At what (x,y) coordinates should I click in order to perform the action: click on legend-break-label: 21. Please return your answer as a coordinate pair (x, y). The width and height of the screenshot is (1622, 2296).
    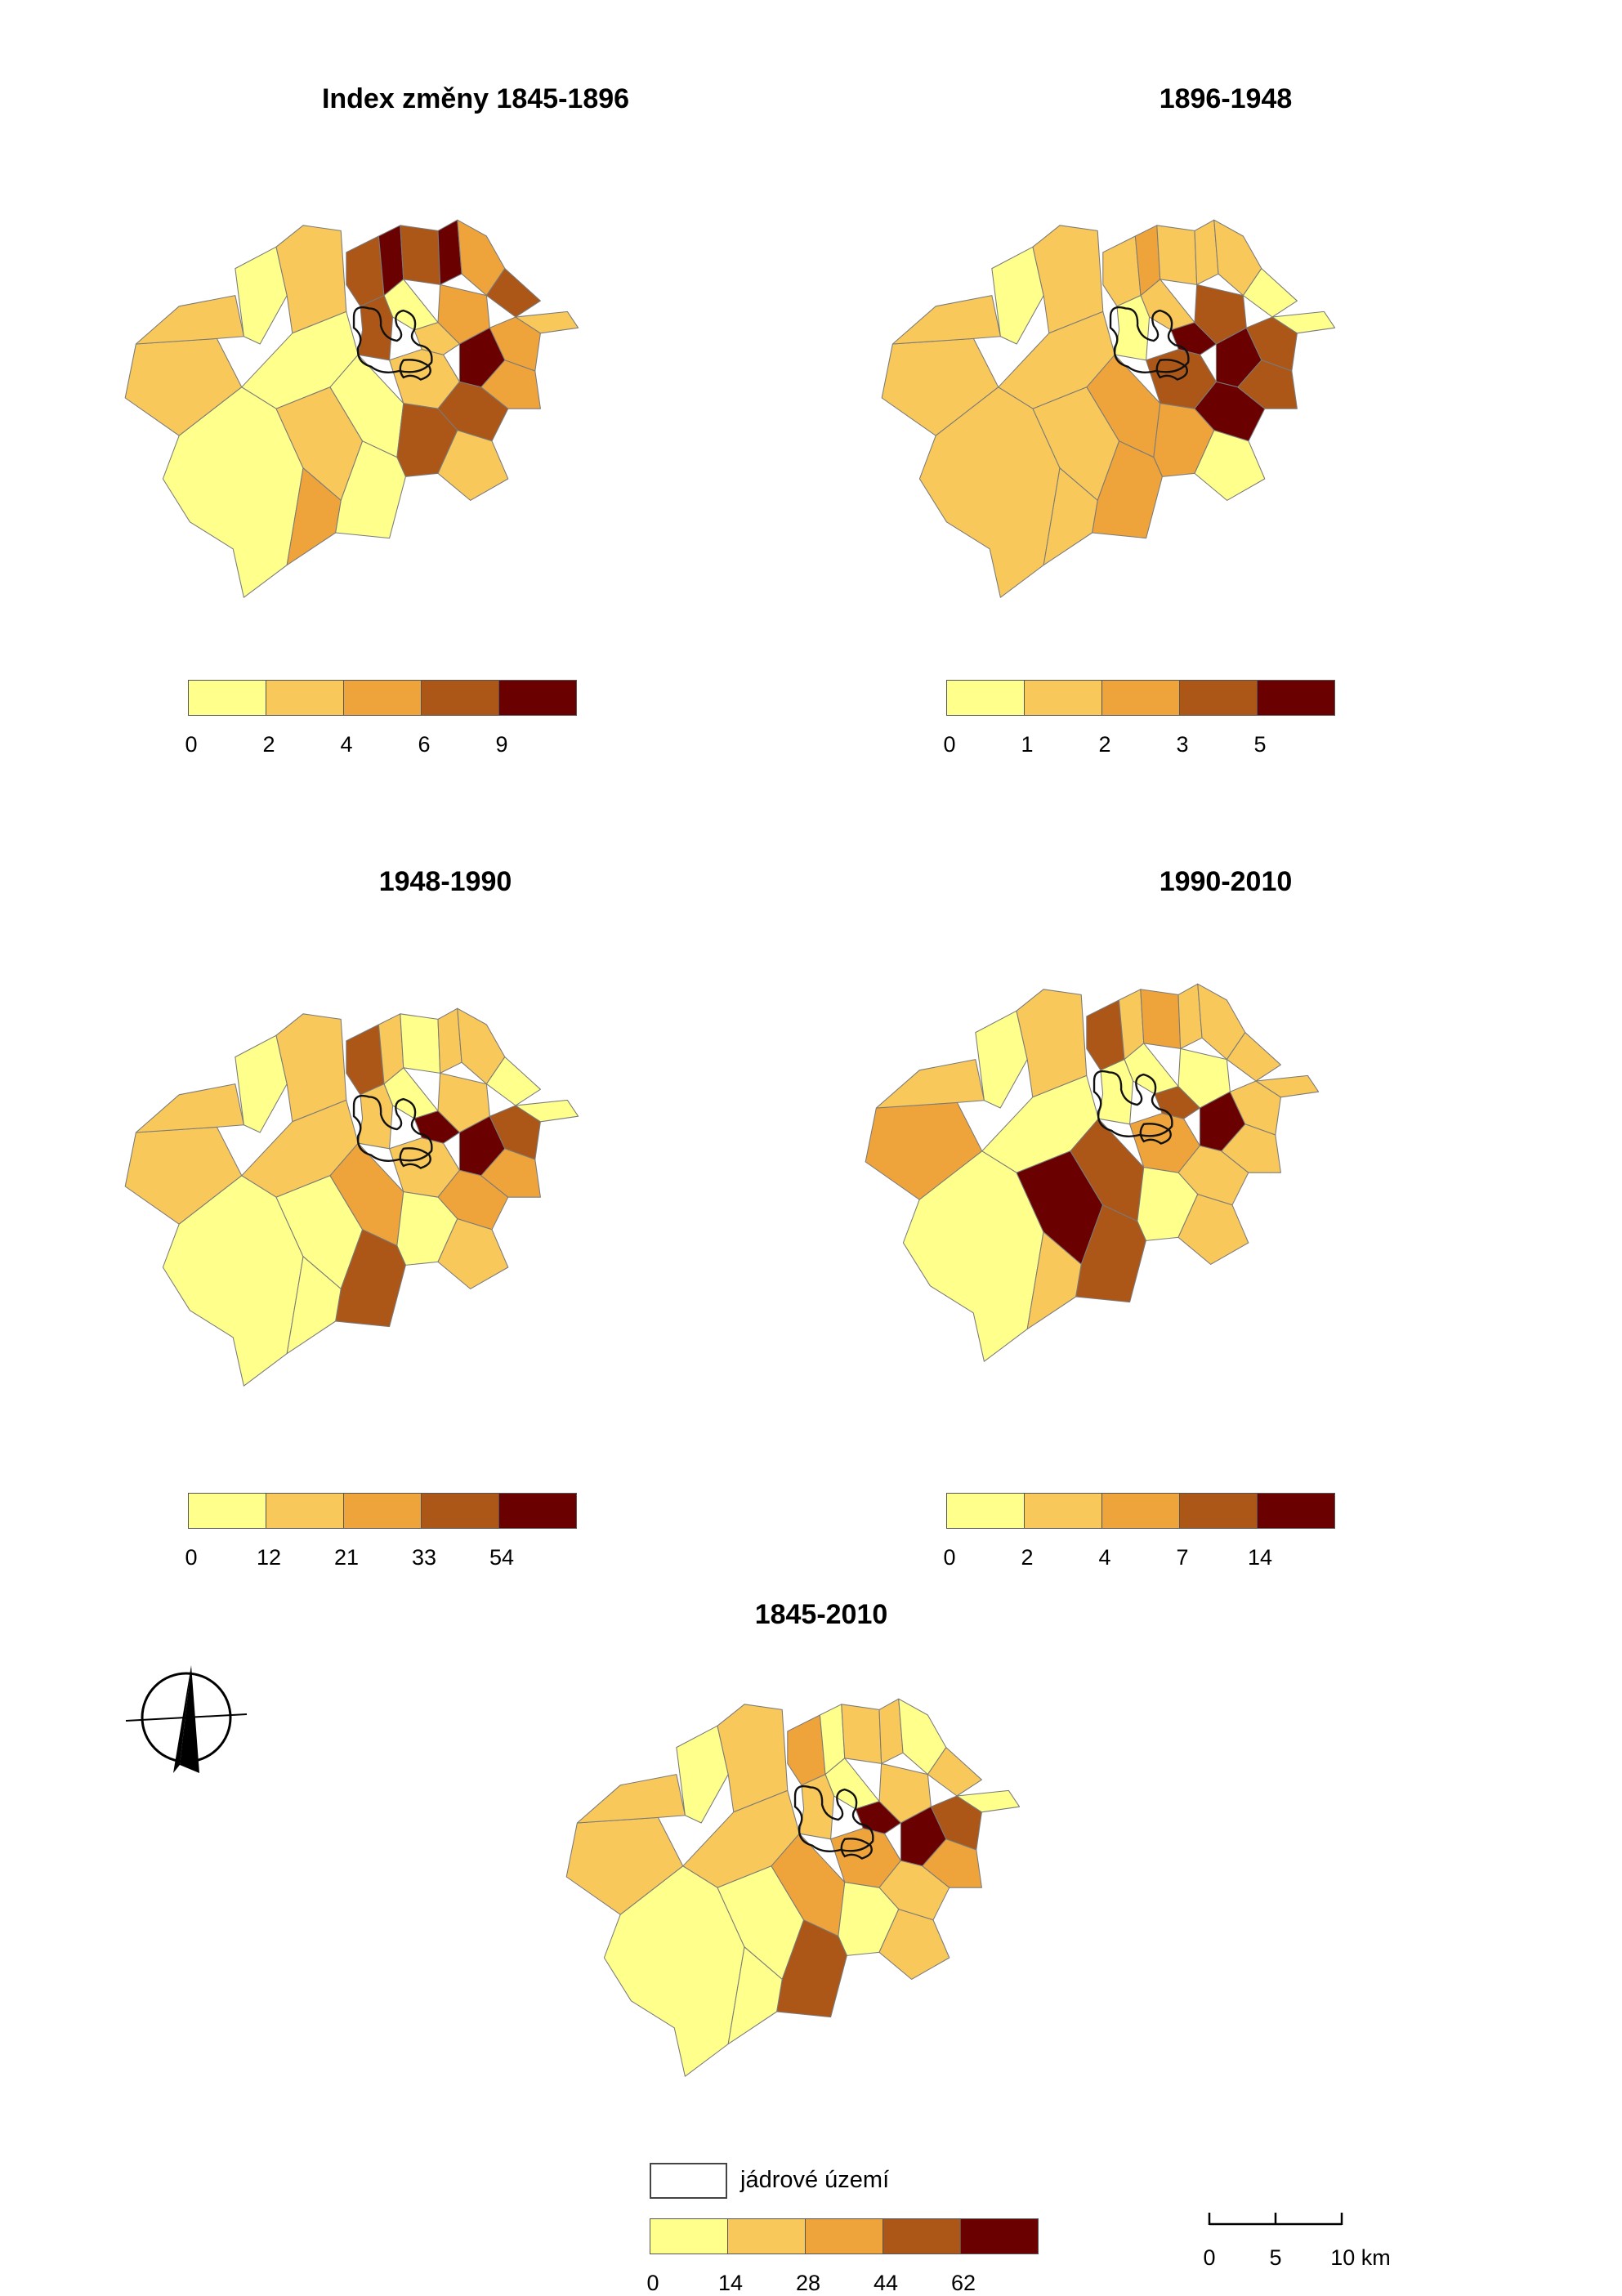
    Looking at the image, I should click on (346, 1557).